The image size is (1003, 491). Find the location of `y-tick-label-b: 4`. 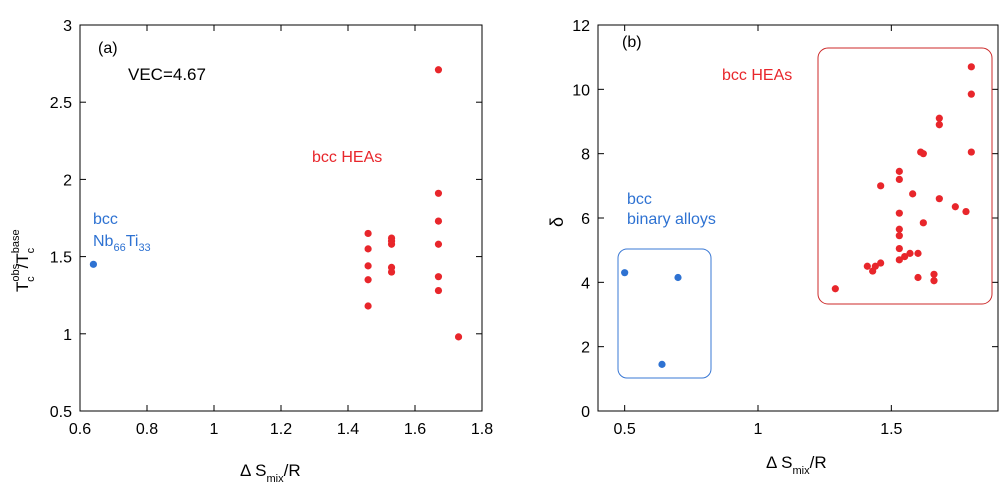

y-tick-label-b: 4 is located at coordinates (585, 283).